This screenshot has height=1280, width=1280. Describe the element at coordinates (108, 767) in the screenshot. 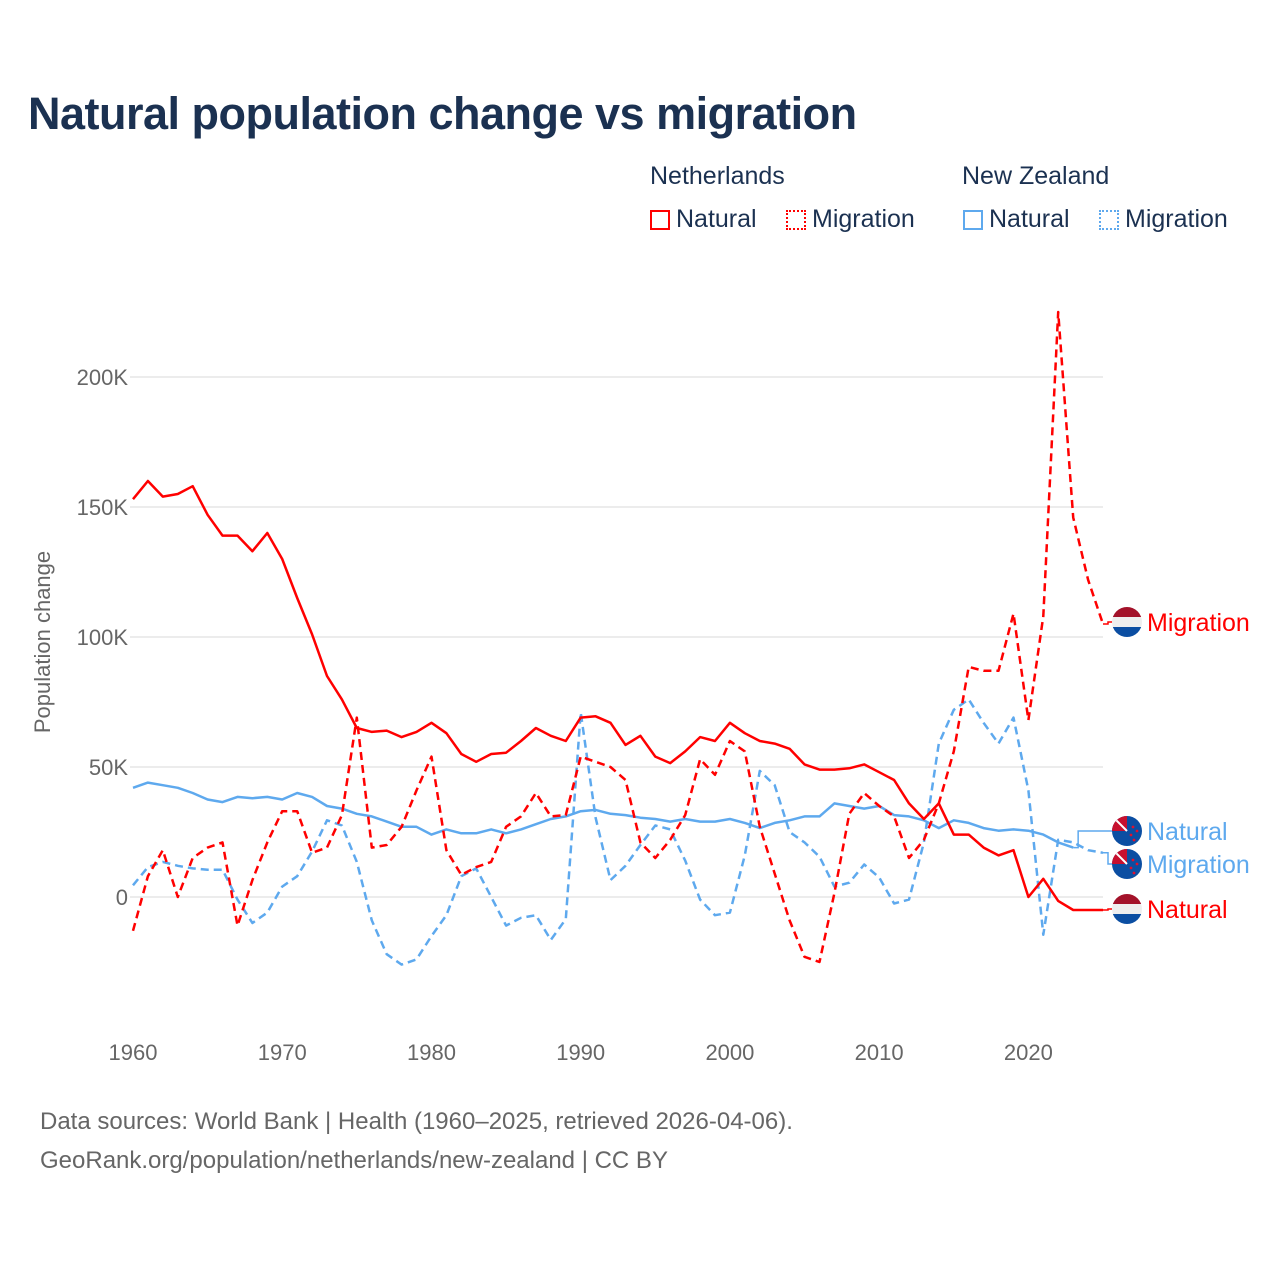

I see `y-tick-label: 50K` at that location.